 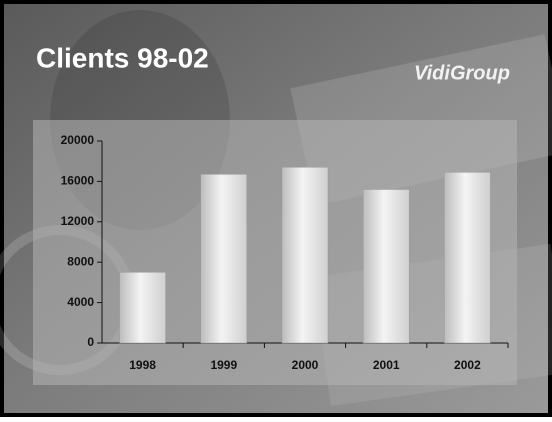 I want to click on y-tick-label: 20000, so click(x=78, y=140).